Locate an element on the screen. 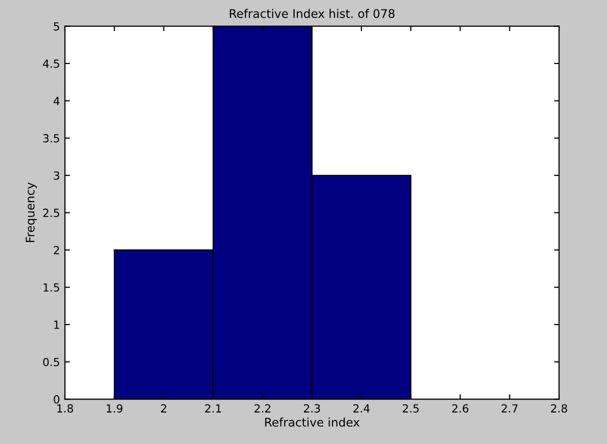 This screenshot has height=444, width=607. y-tick-label: 0.5 is located at coordinates (51, 362).